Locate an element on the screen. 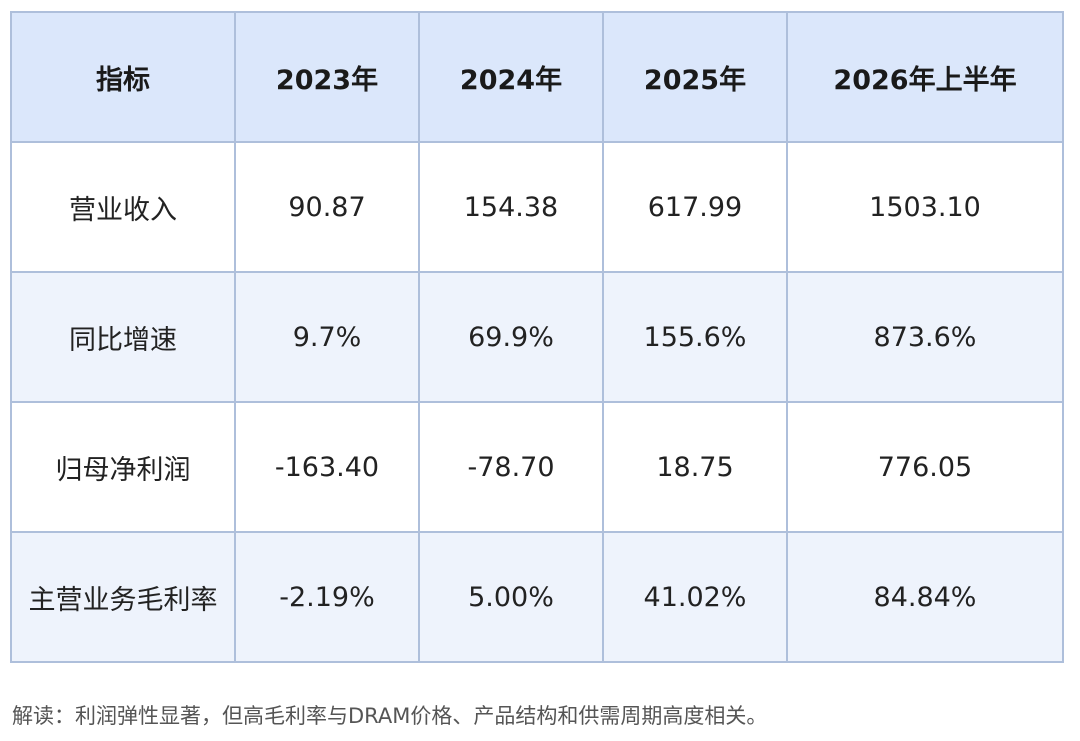 The width and height of the screenshot is (1080, 741). table-cell: 776.05 is located at coordinates (925, 467).